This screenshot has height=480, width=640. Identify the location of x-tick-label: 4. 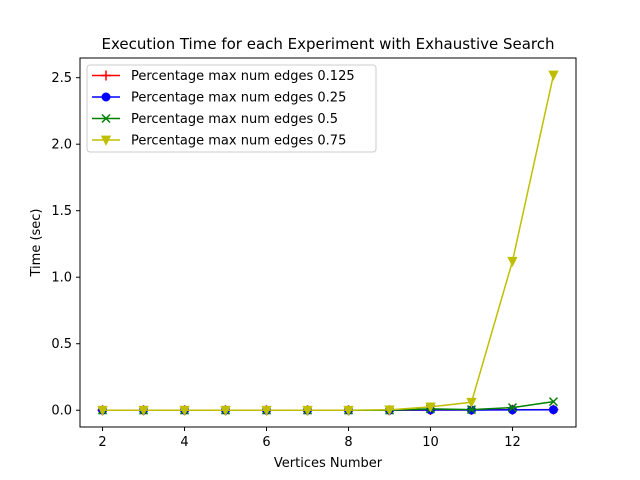
(184, 442).